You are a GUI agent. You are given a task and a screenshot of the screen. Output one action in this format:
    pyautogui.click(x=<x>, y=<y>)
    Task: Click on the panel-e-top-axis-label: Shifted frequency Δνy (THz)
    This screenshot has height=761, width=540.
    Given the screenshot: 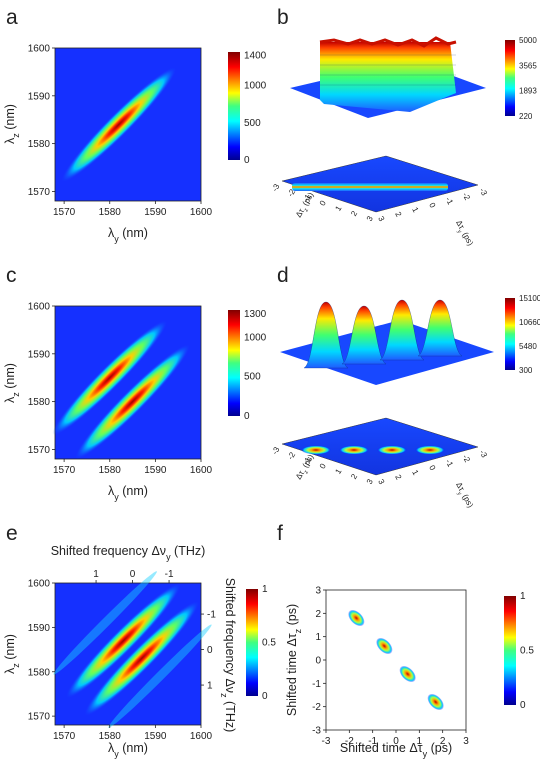 What is the action you would take?
    pyautogui.click(x=128, y=553)
    